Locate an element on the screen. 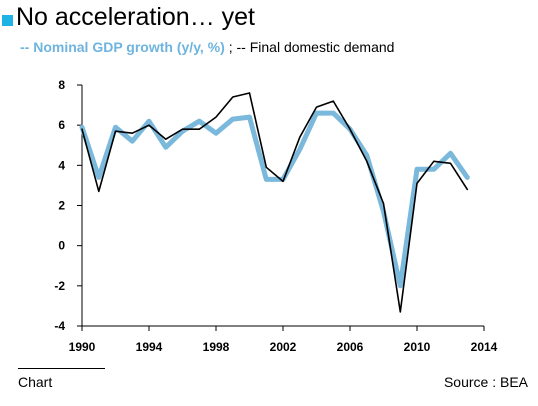  x-tick-label: 2006 is located at coordinates (350, 347).